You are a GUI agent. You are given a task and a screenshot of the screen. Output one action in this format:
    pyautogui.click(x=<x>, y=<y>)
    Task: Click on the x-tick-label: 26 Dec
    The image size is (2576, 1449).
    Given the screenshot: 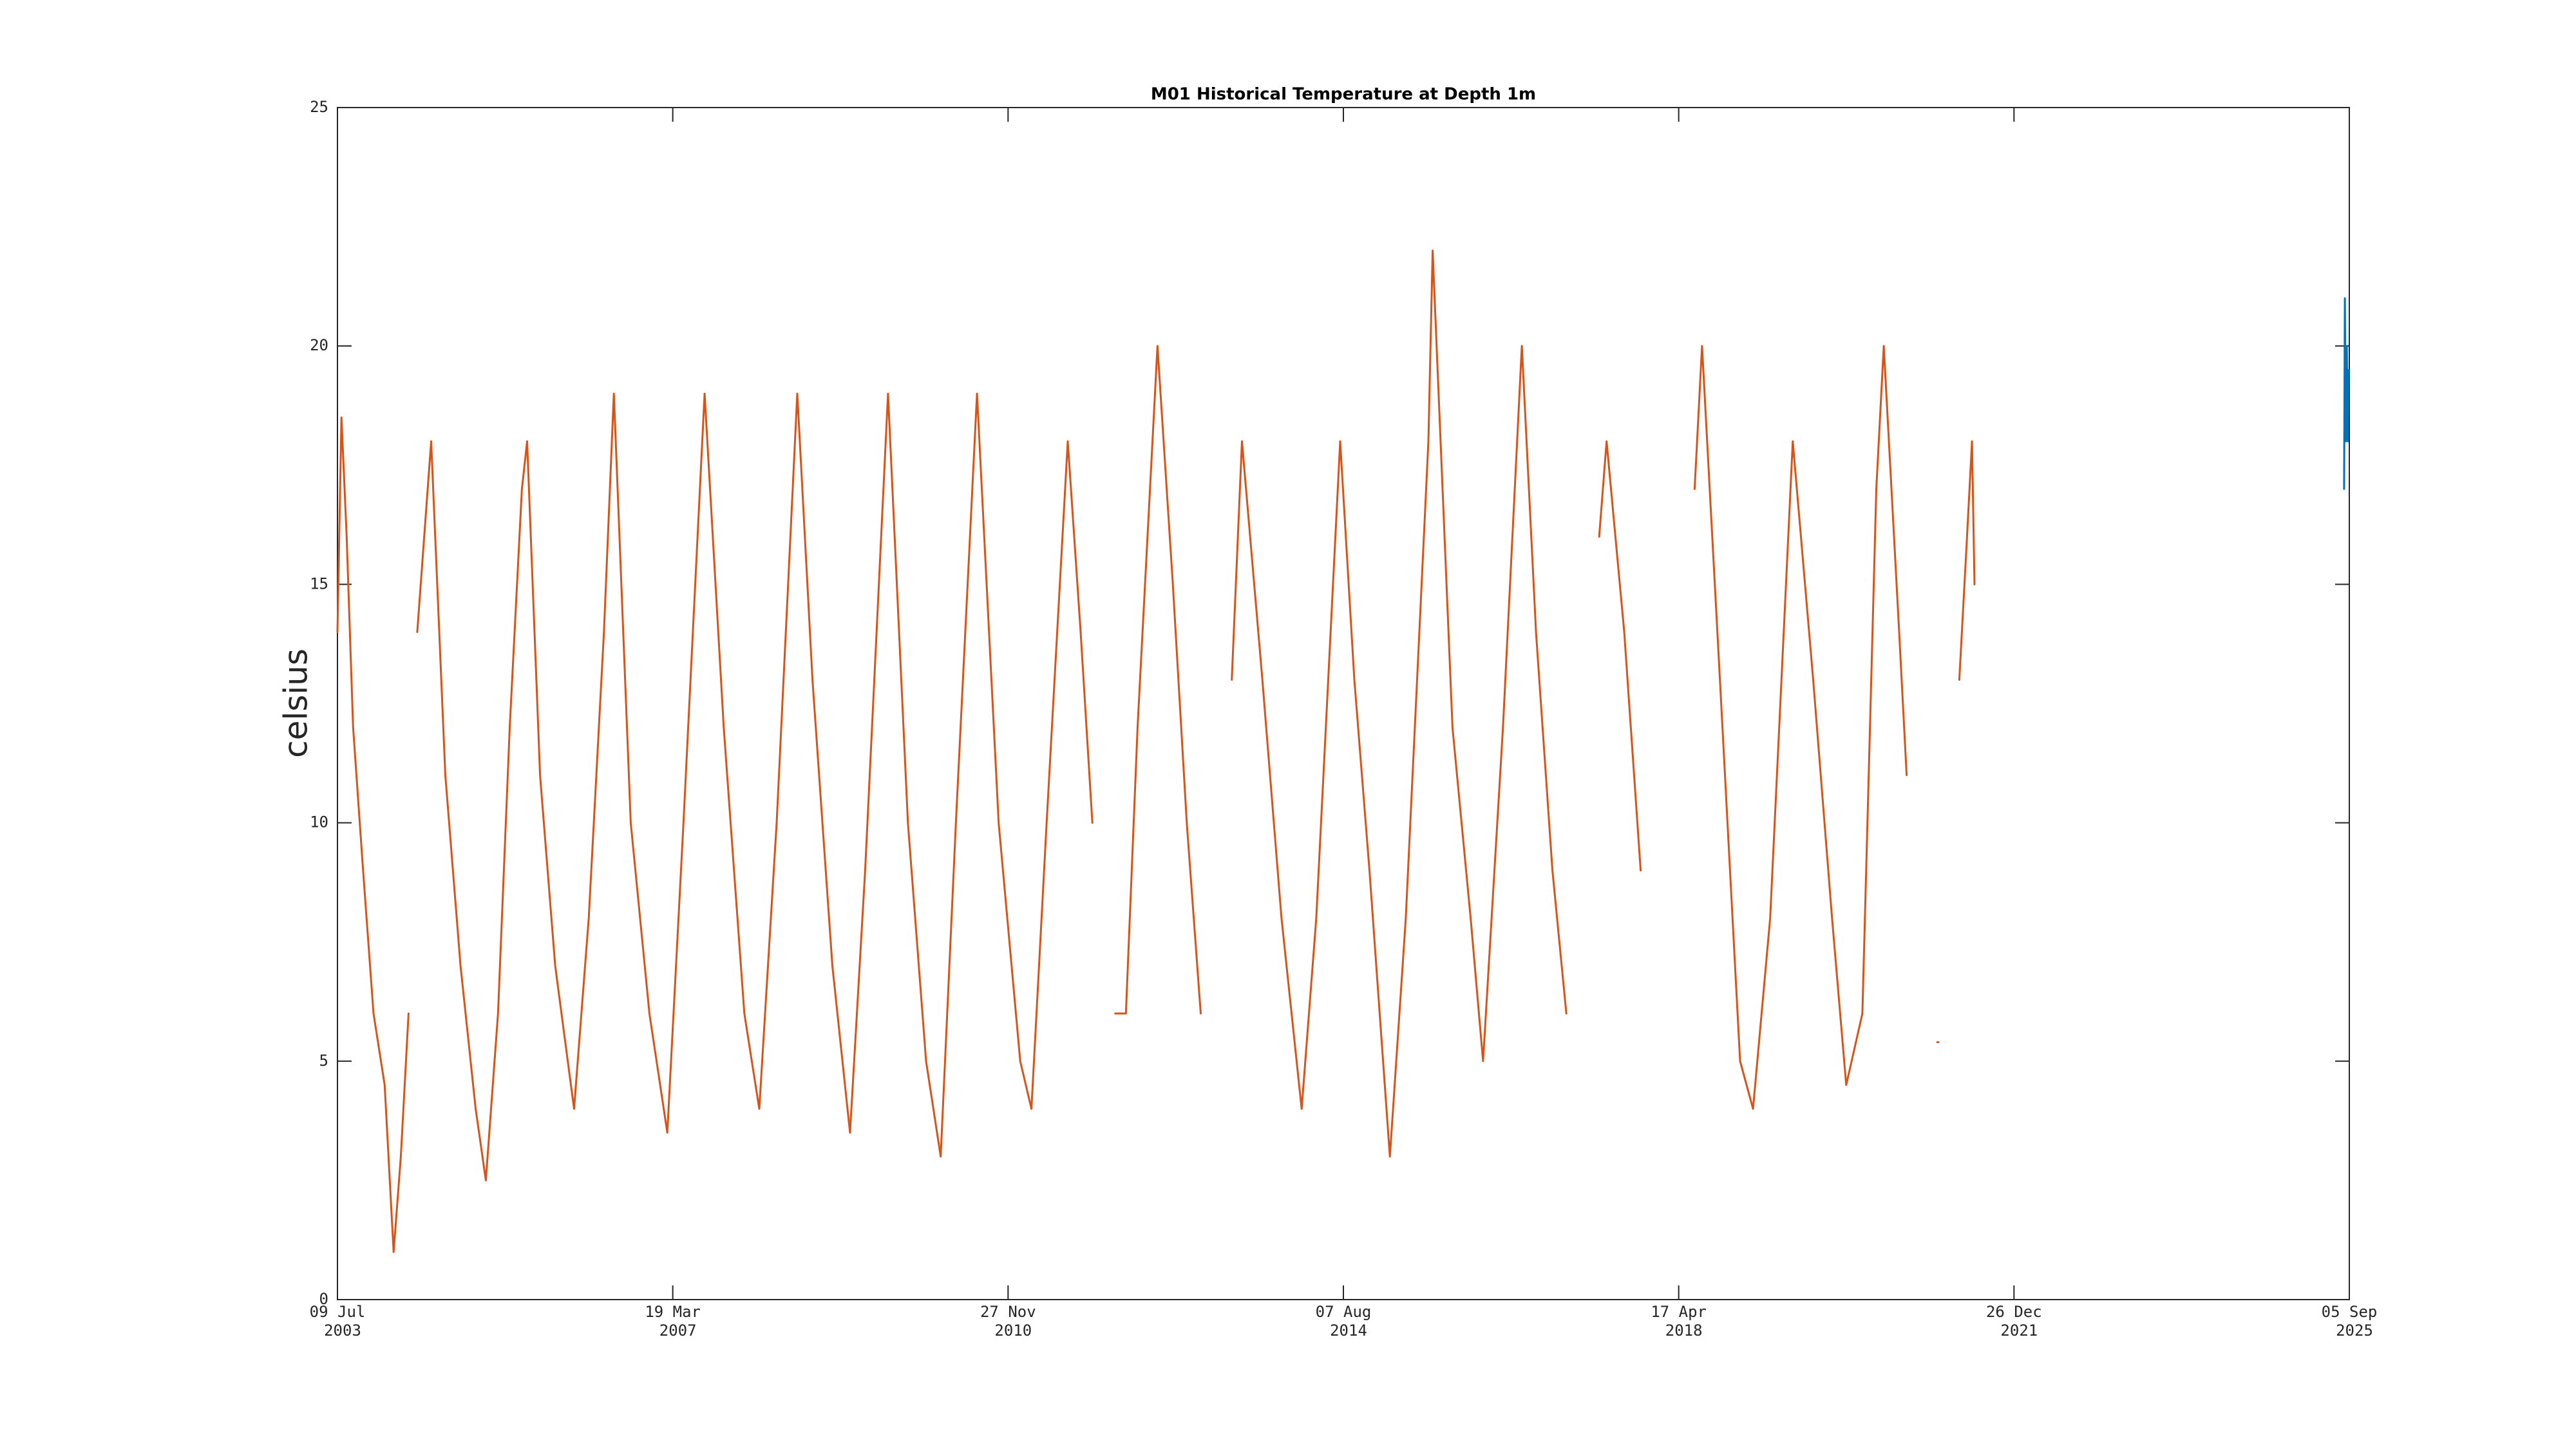 What is the action you would take?
    pyautogui.click(x=2014, y=1312)
    